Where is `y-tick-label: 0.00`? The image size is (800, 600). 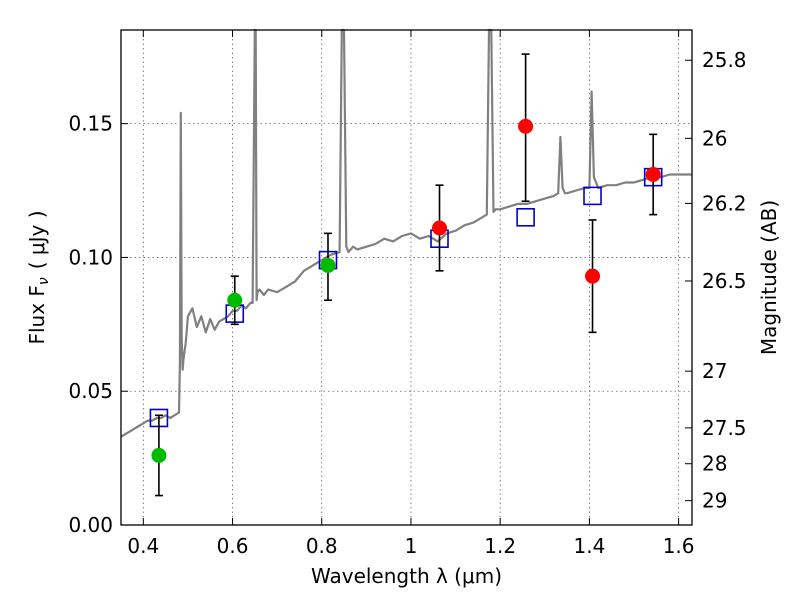
y-tick-label: 0.00 is located at coordinates (90, 525).